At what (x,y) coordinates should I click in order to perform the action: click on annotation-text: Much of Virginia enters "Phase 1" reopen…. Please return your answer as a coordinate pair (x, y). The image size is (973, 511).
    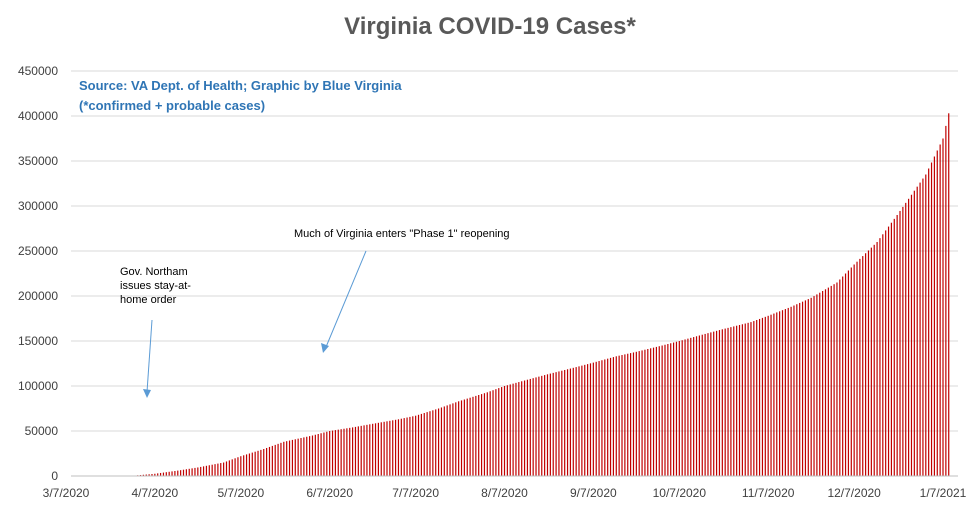
    Looking at the image, I should click on (402, 234).